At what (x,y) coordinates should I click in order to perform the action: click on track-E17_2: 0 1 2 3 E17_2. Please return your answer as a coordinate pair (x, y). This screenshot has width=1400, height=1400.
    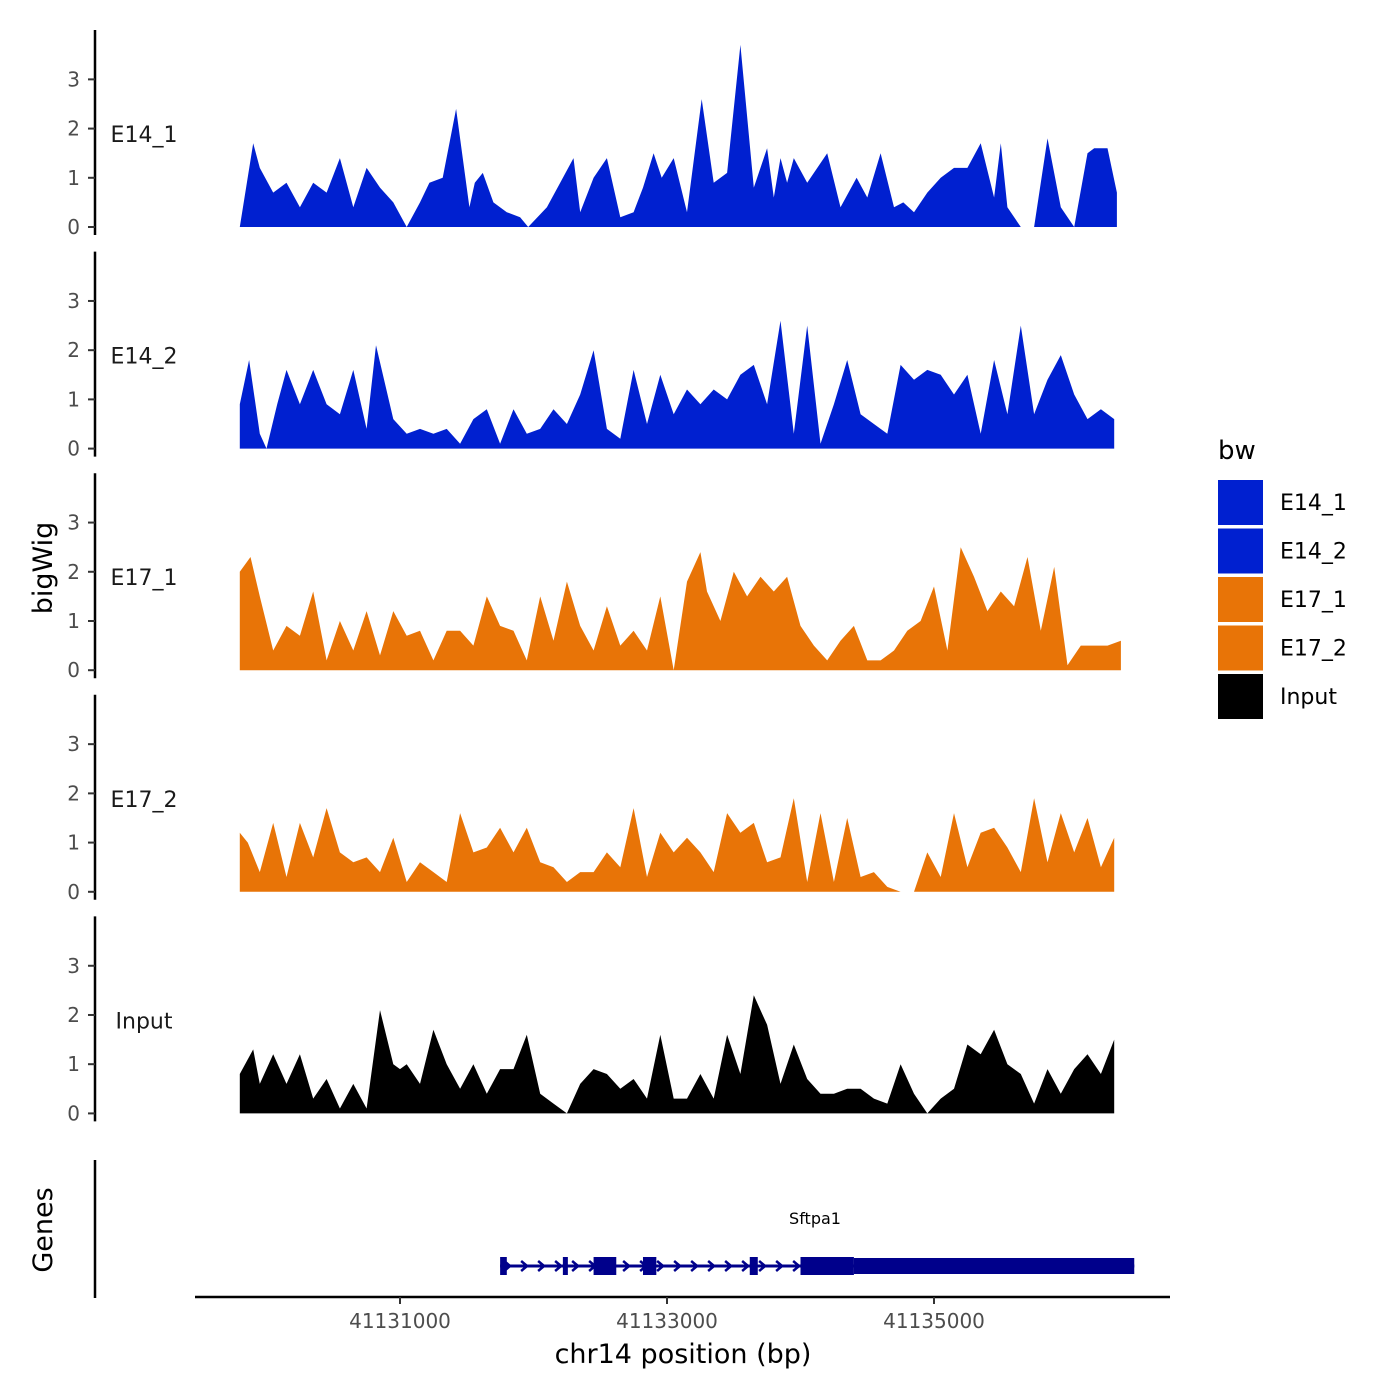
    Looking at the image, I should click on (591, 799).